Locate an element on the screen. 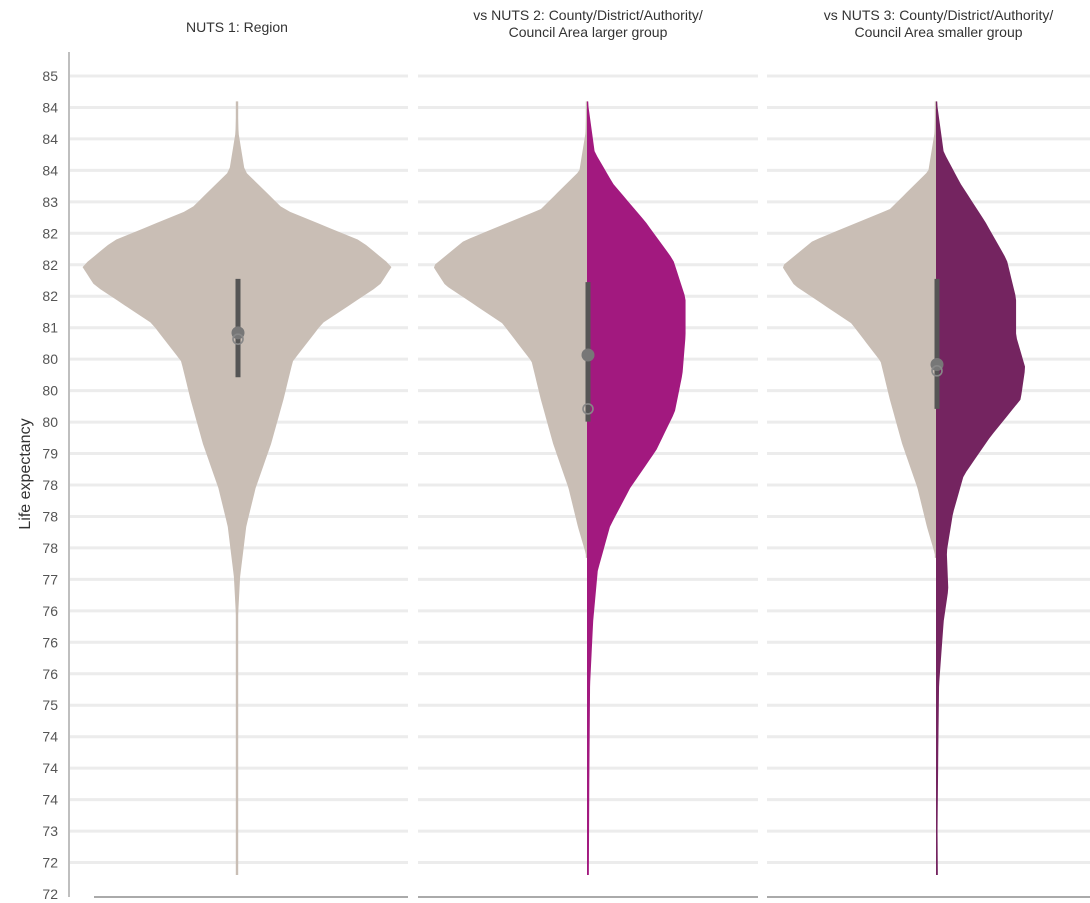 The image size is (1090, 903). panel-title: Council Area larger group is located at coordinates (588, 32).